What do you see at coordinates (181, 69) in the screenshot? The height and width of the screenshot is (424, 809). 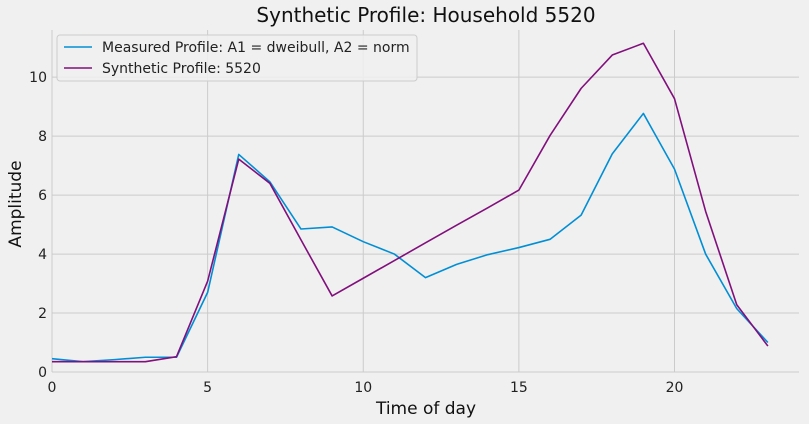 I see `legend-label: Synthetic Profile: 5520` at bounding box center [181, 69].